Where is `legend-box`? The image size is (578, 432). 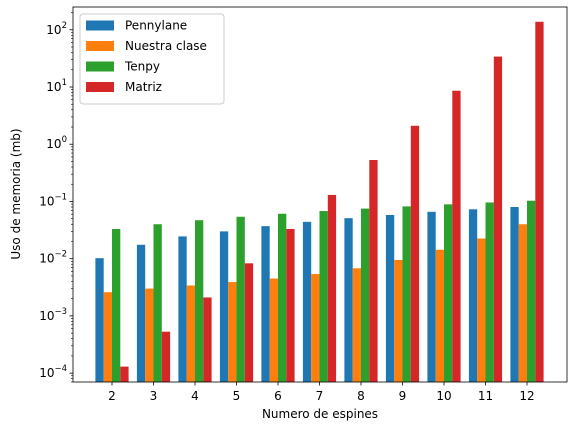
legend-box is located at coordinates (152, 59).